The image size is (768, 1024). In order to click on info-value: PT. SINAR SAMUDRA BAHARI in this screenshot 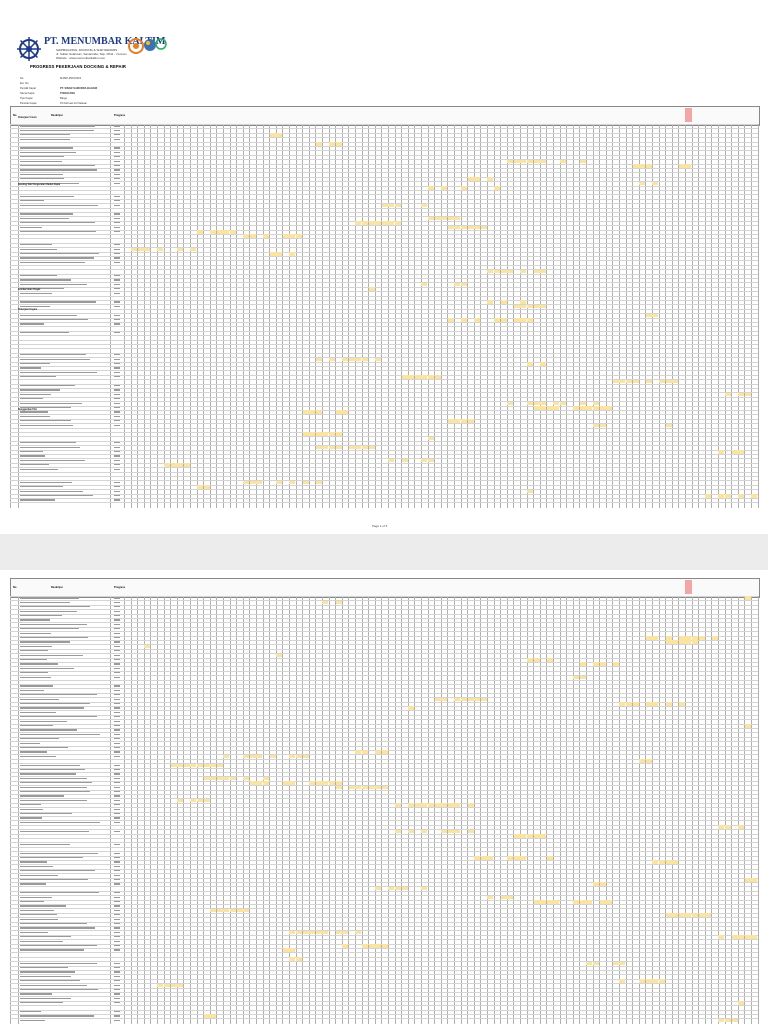, I will do `click(79, 88)`.